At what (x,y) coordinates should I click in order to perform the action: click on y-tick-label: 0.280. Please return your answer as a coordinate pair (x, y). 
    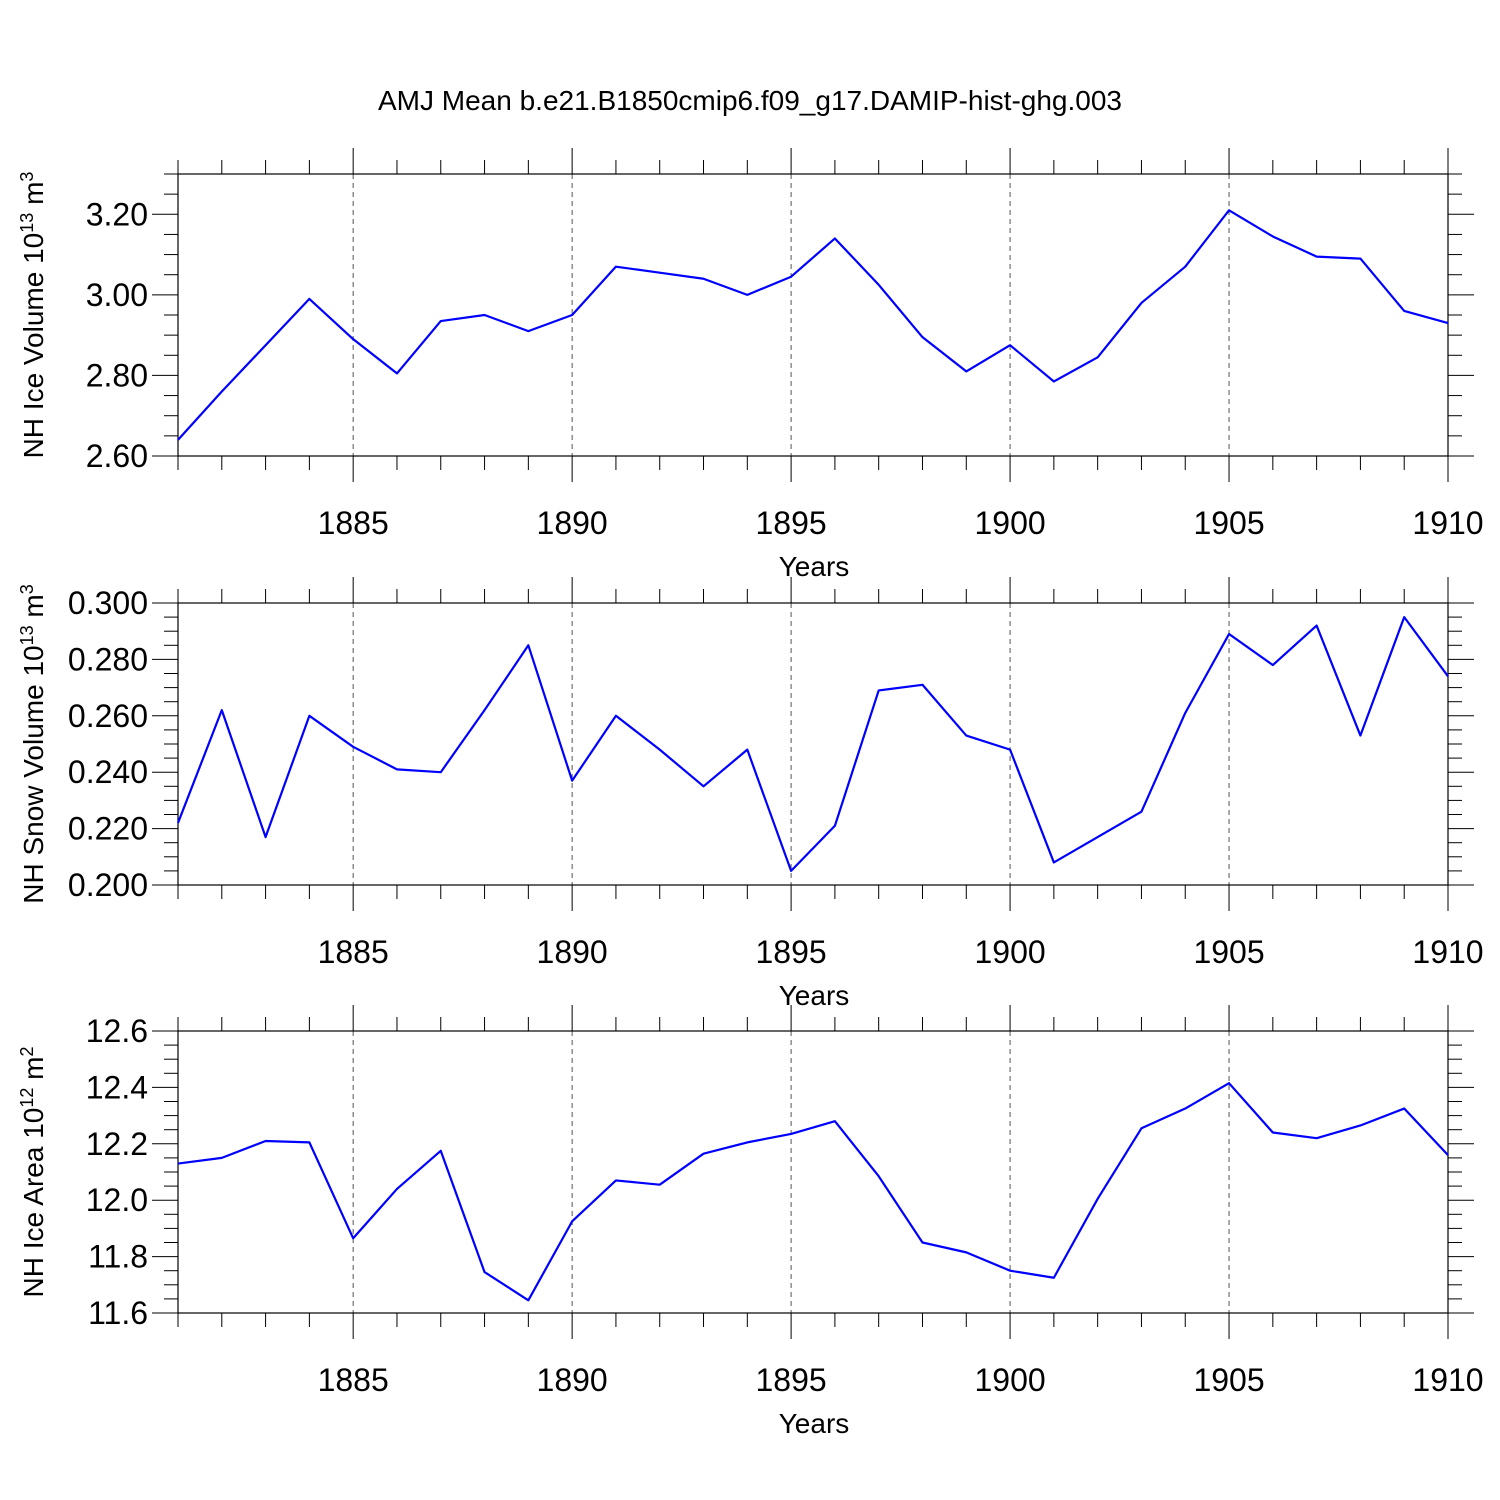
    Looking at the image, I should click on (108, 659).